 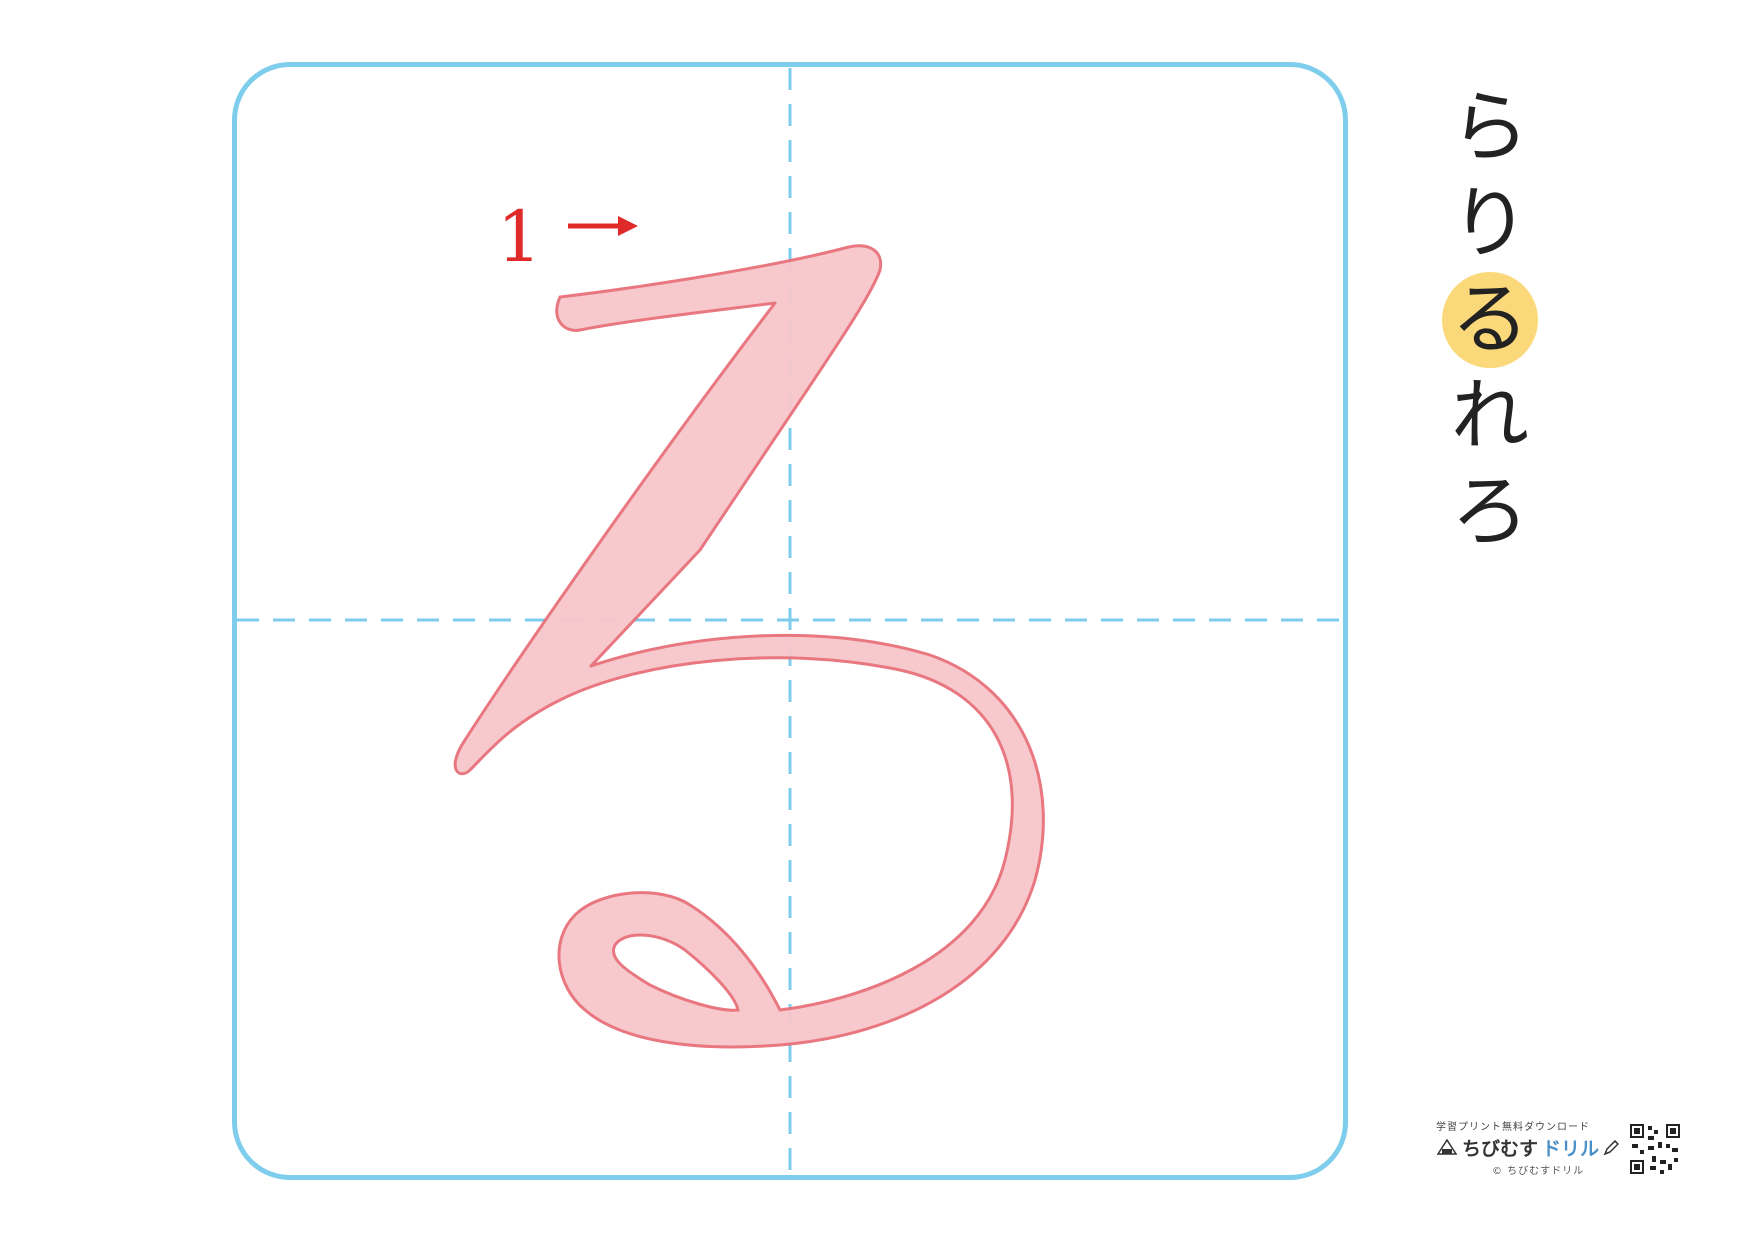 I want to click on footer: 学習プリント無料ダウンロード ちびむす ドリル © ちびむすドリル, so click(x=1561, y=1153).